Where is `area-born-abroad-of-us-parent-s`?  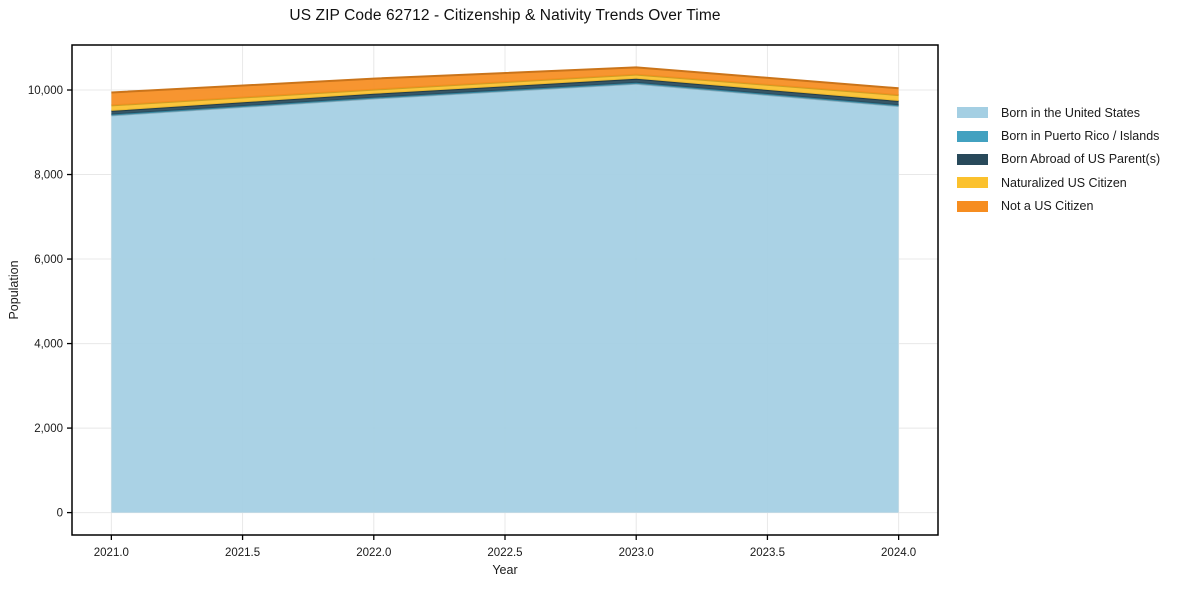
area-born-abroad-of-us-parent-s is located at coordinates (505, 96).